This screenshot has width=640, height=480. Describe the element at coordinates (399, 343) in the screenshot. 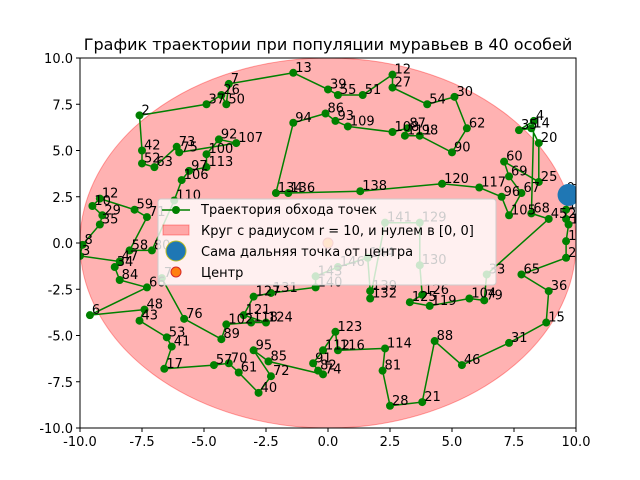

I see `route-point-label: 114` at that location.